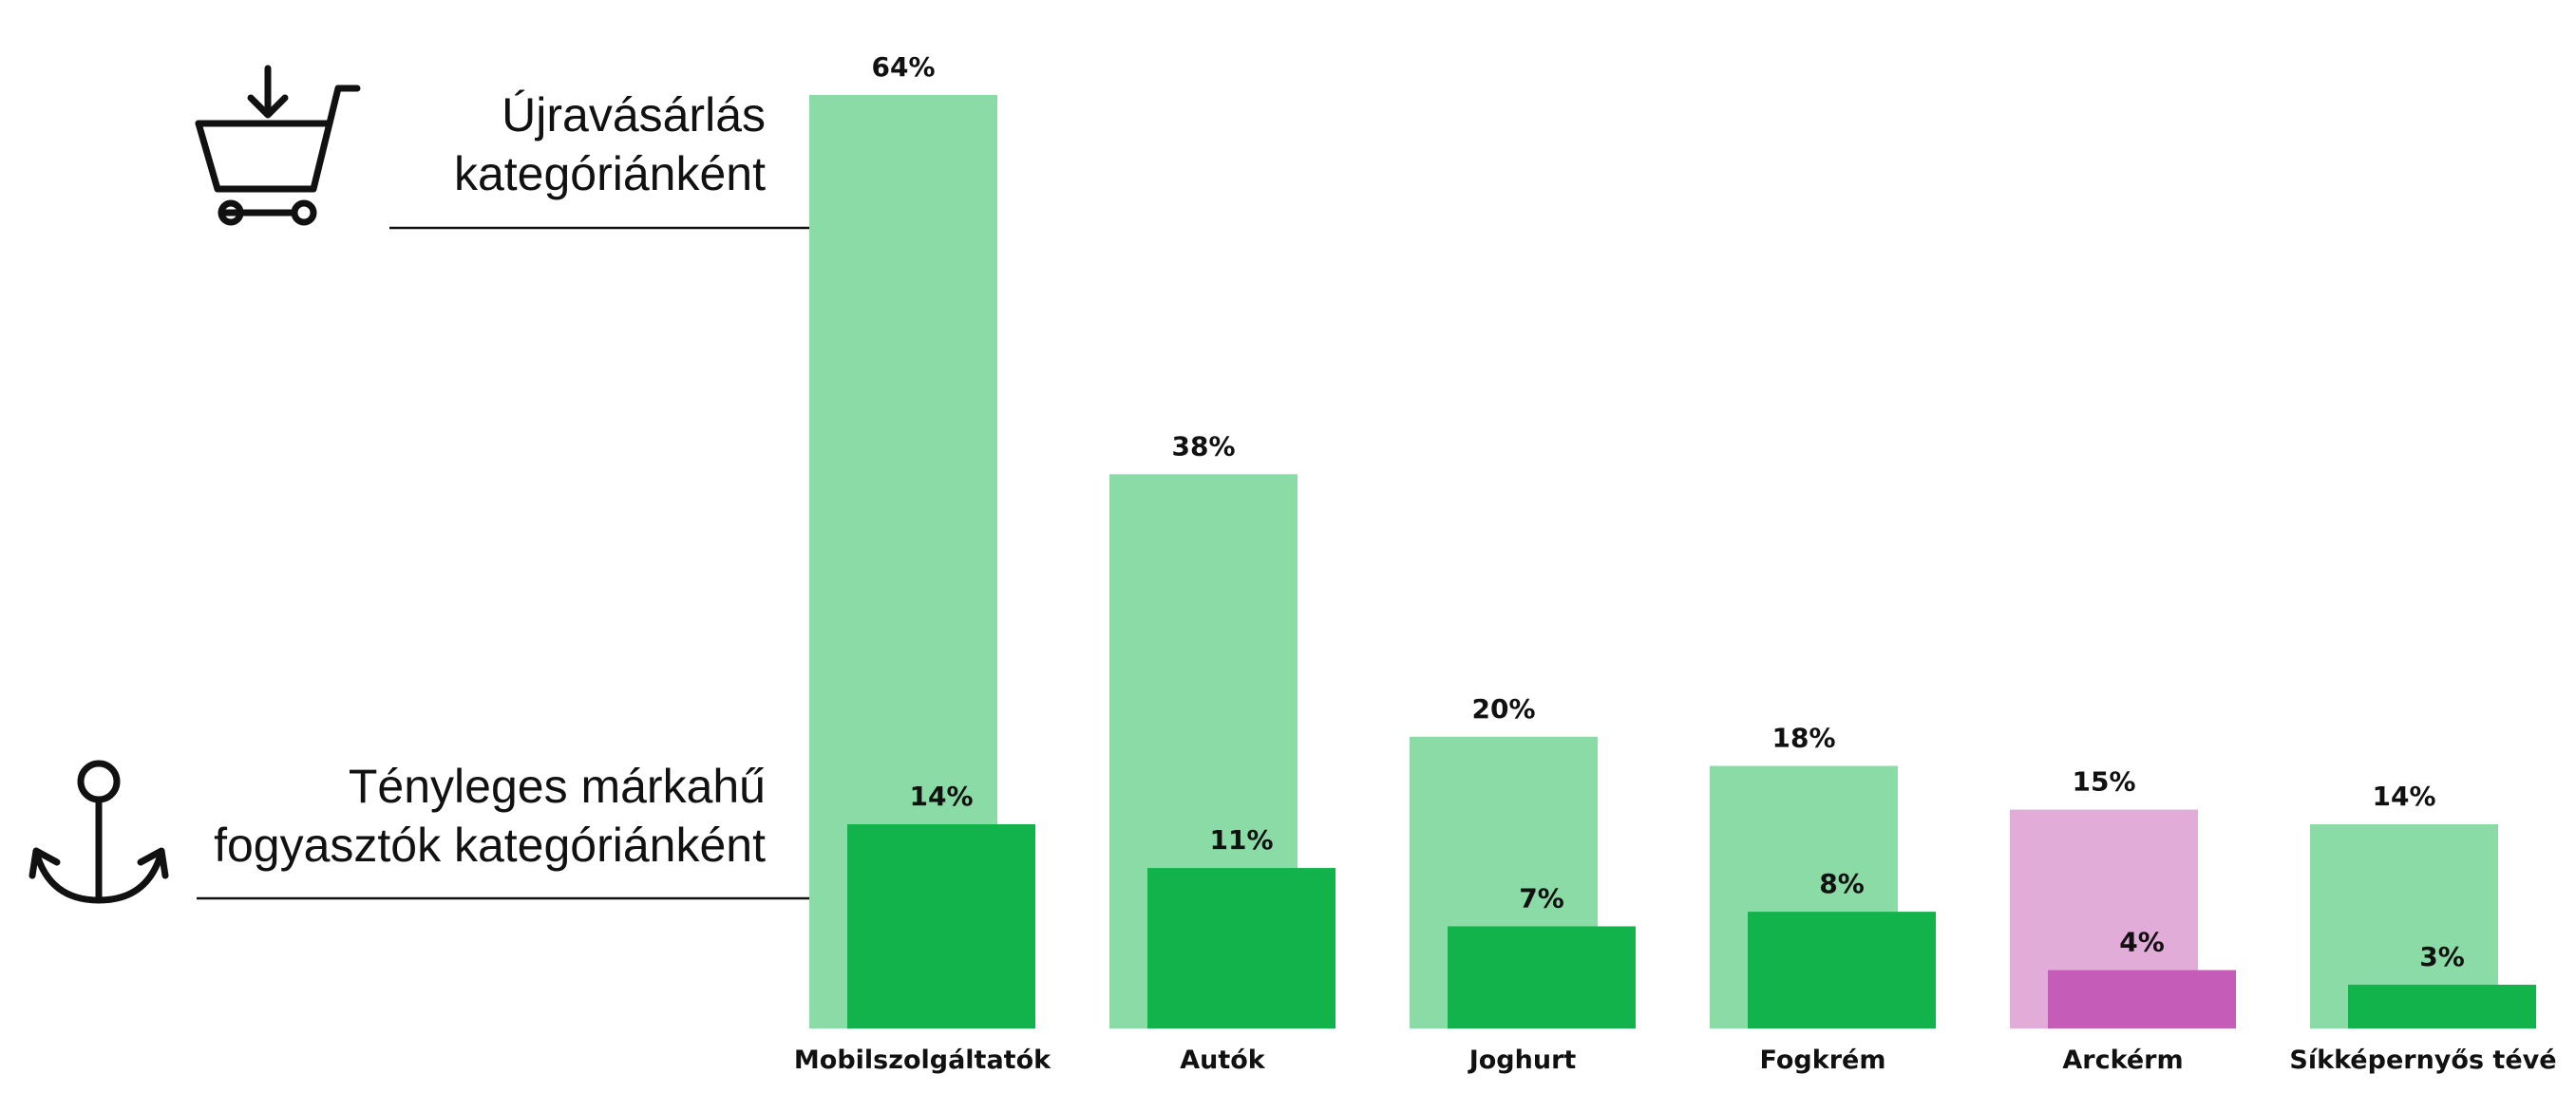 Image resolution: width=2576 pixels, height=1112 pixels. Describe the element at coordinates (1803, 738) in the screenshot. I see `data-label-repurchase: 18%` at that location.